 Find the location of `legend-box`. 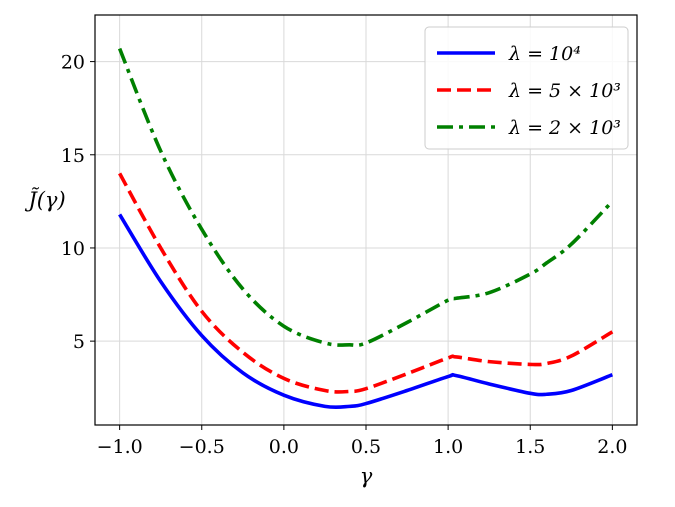

legend-box is located at coordinates (526, 88).